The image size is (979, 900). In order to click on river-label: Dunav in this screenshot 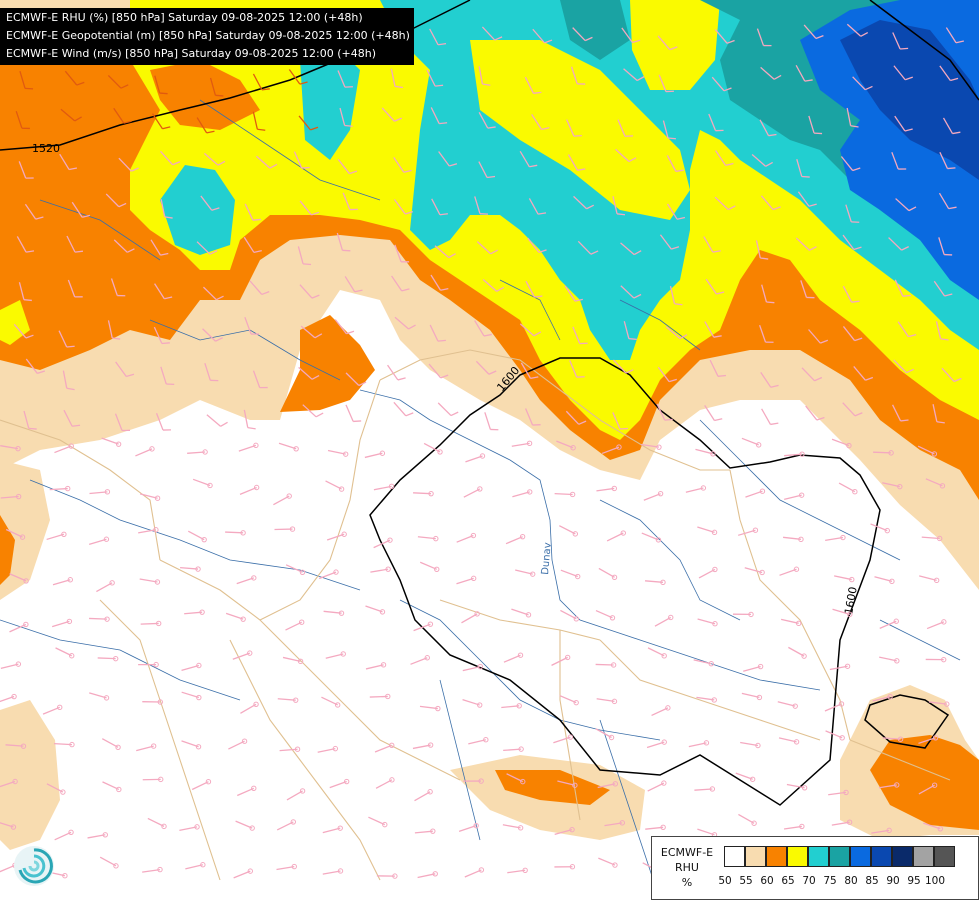, I will do `click(547, 558)`.